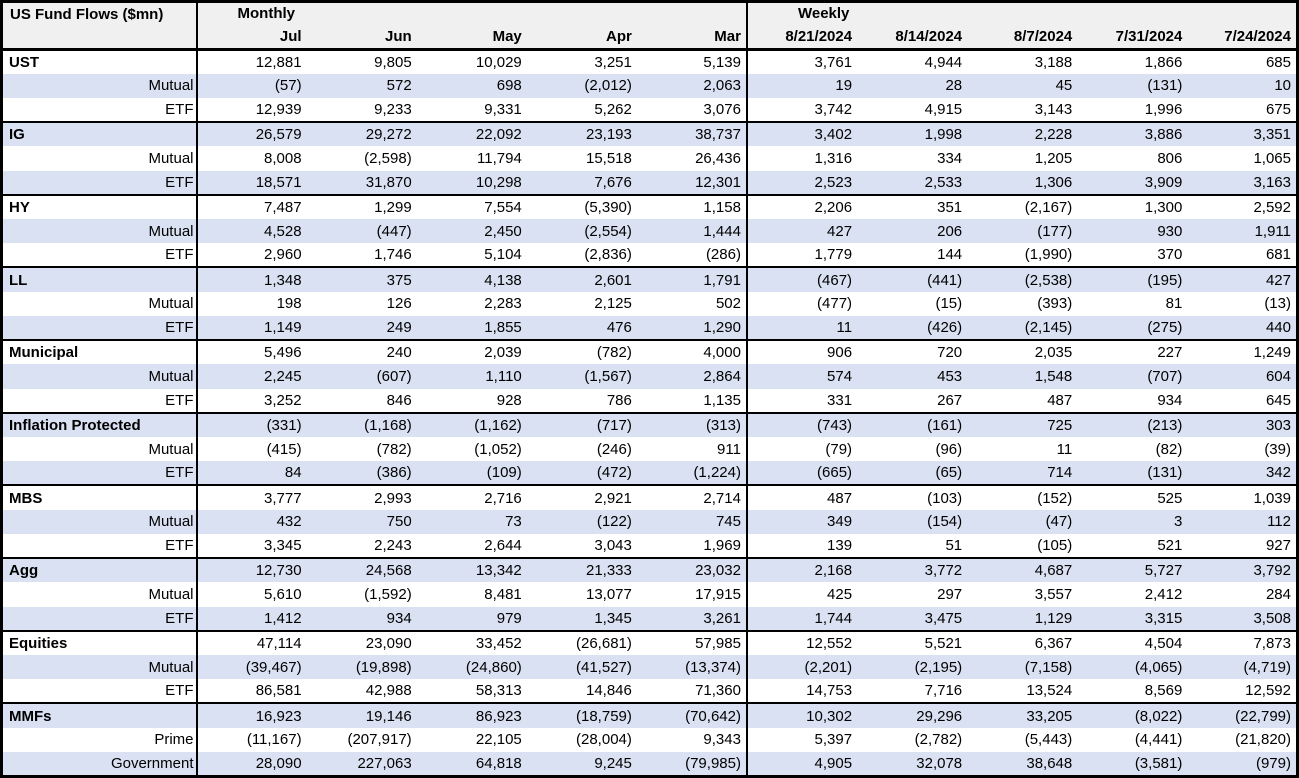 This screenshot has height=778, width=1299. Describe the element at coordinates (950, 400) in the screenshot. I see `value-cell: 267` at that location.